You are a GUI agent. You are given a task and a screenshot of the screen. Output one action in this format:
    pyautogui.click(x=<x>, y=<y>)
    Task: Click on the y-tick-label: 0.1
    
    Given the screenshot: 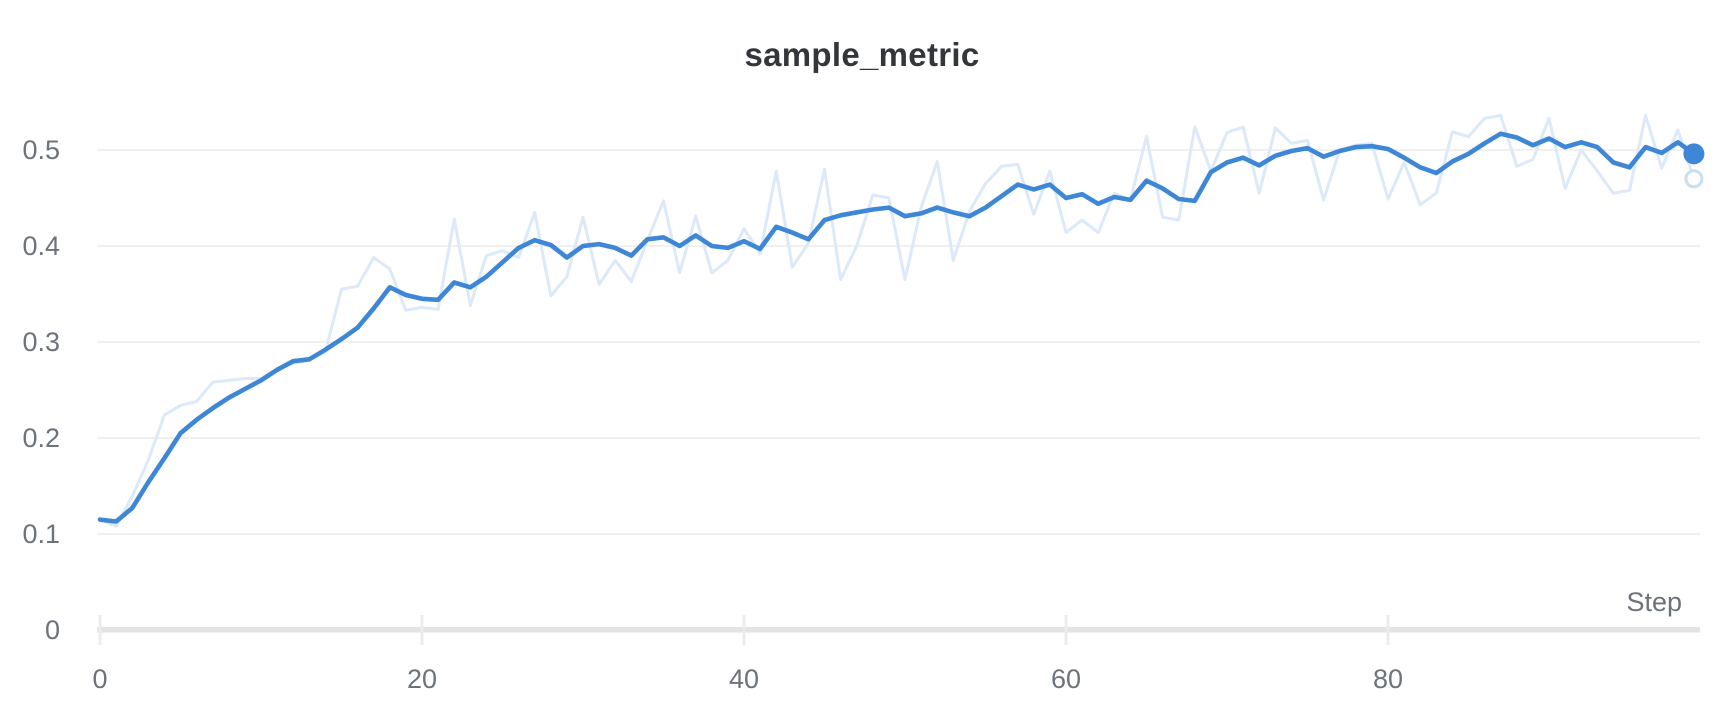 What is the action you would take?
    pyautogui.click(x=41, y=534)
    